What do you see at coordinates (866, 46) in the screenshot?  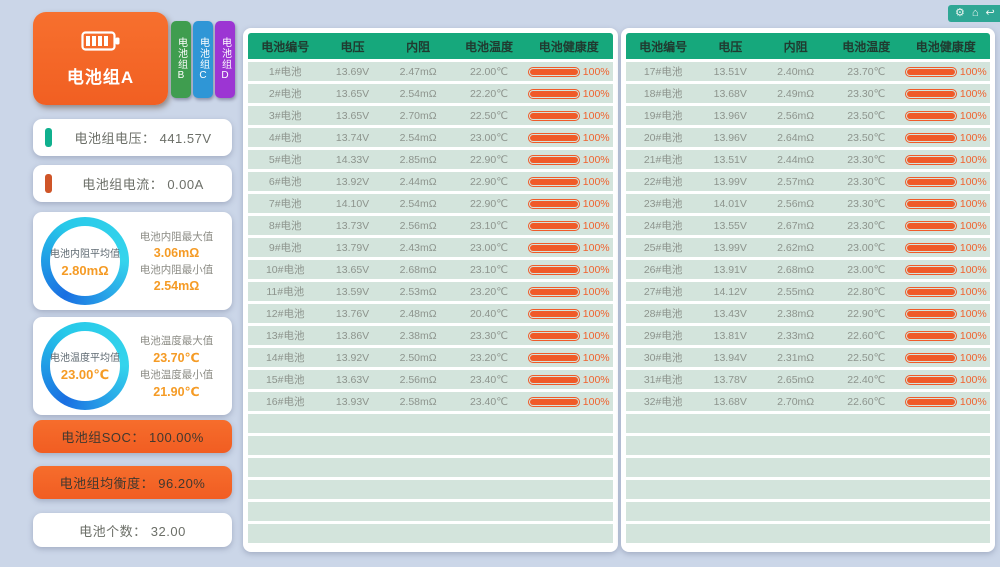 I see `header-temperature: 电池温度` at bounding box center [866, 46].